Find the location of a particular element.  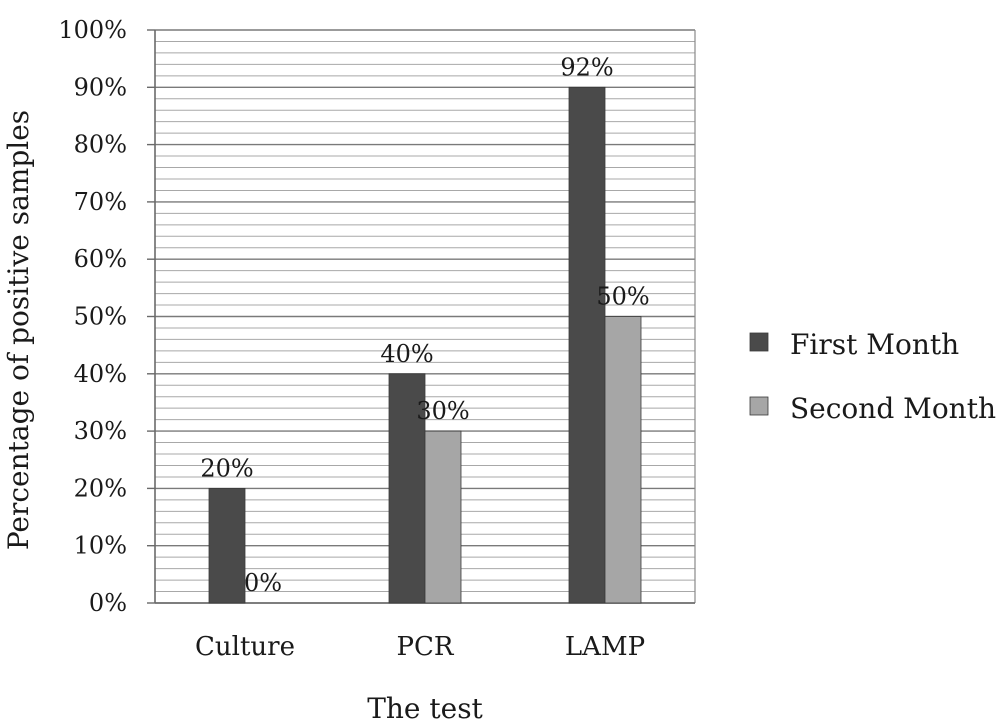

y-tick-label: 50% is located at coordinates (100, 317).